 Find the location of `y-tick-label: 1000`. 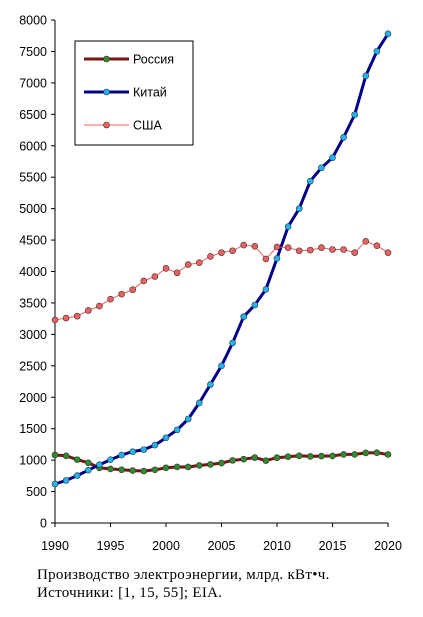

y-tick-label: 1000 is located at coordinates (33, 461).